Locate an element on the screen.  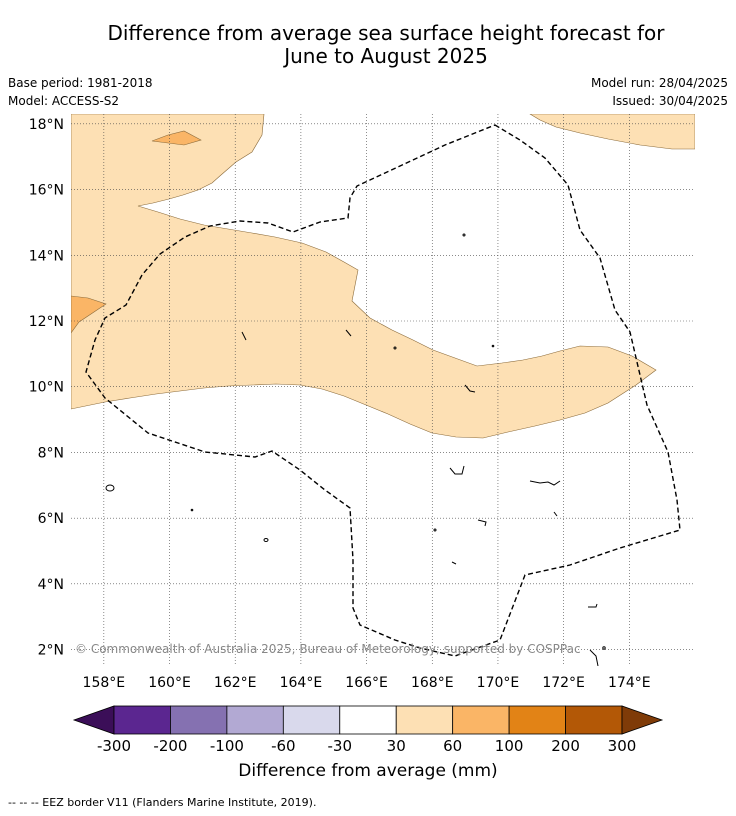
lon-tick-label: 168°E is located at coordinates (432, 683).